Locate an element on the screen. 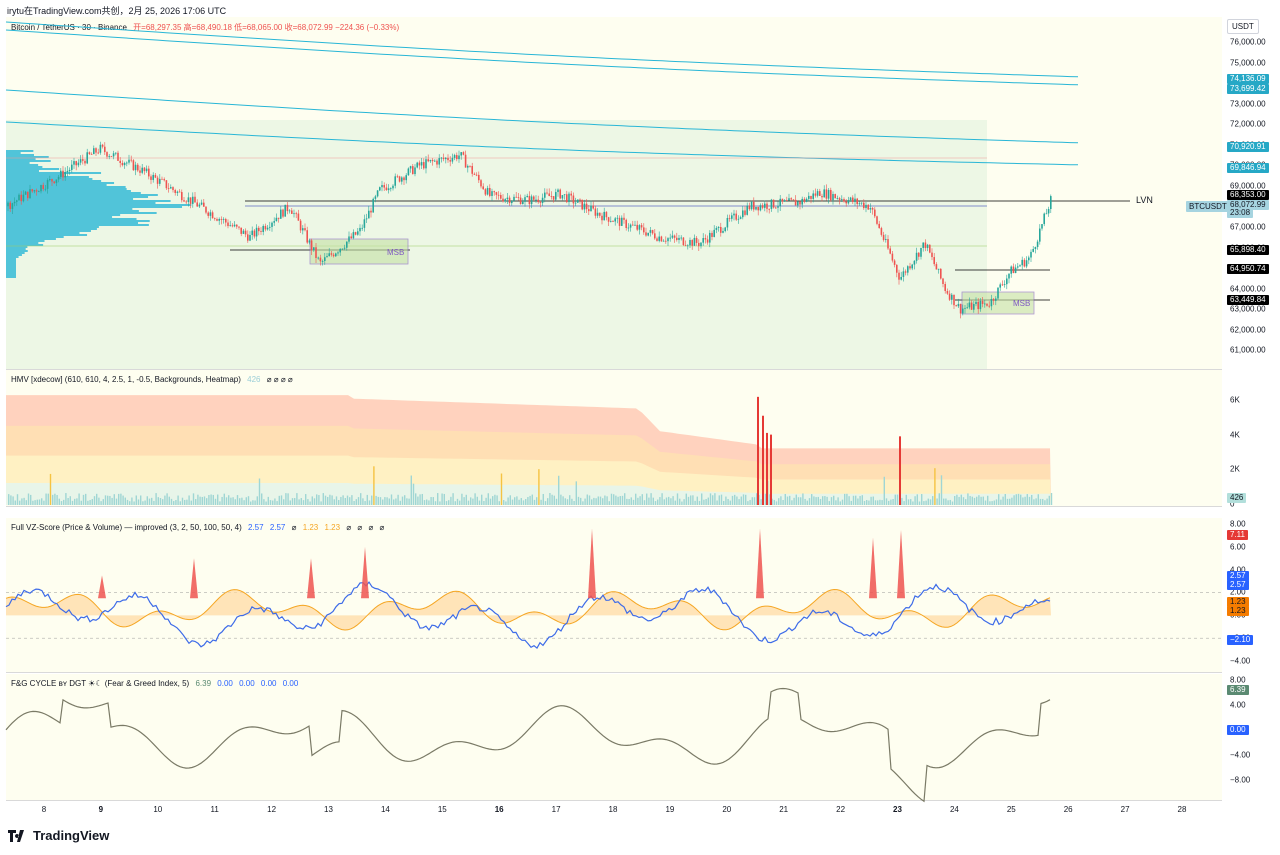 Image resolution: width=1280 pixels, height=855 pixels. hmv-axis: 6K 4K 2K 0 426 is located at coordinates (1252, 439).